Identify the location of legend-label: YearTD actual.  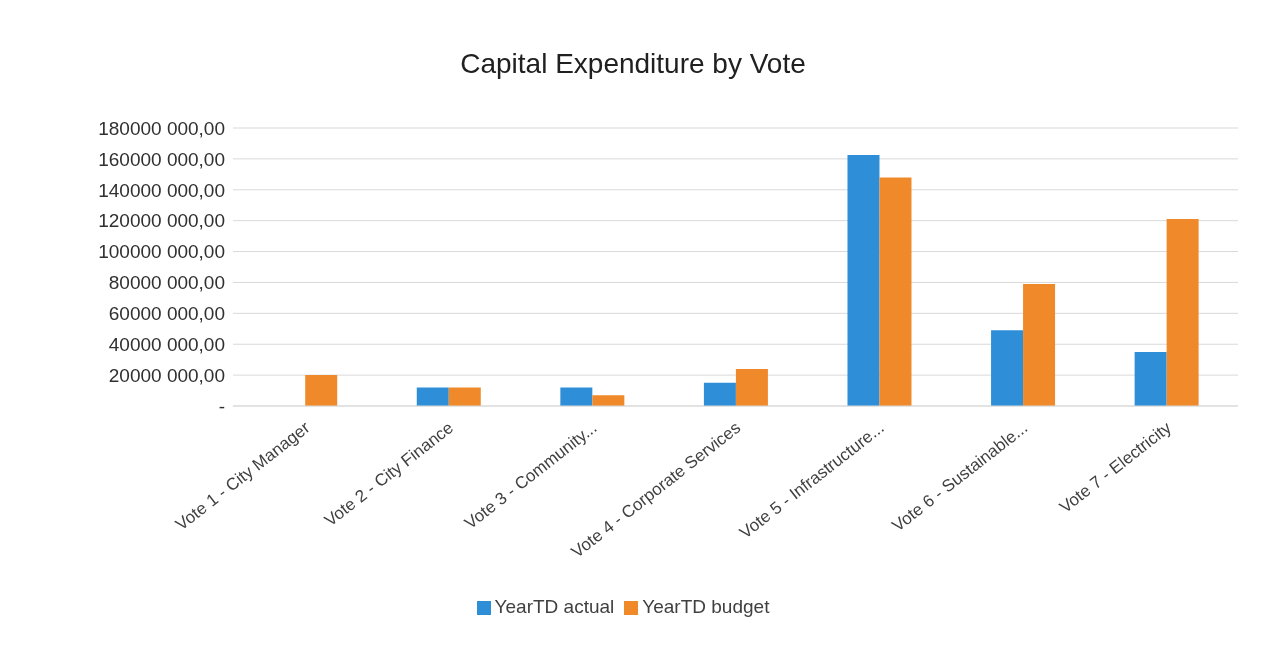
(554, 606).